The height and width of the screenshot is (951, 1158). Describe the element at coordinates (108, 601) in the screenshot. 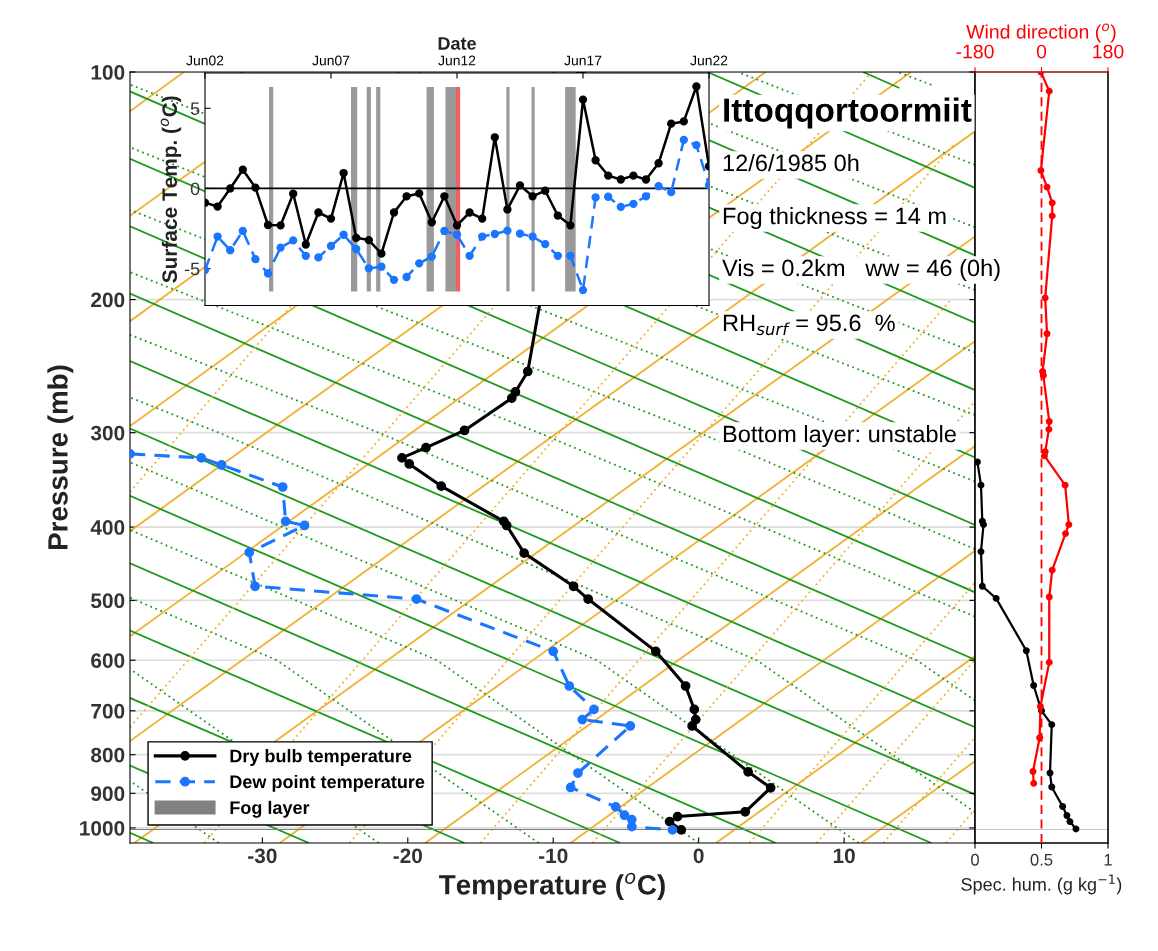

I see `y-tick-label: 500` at that location.